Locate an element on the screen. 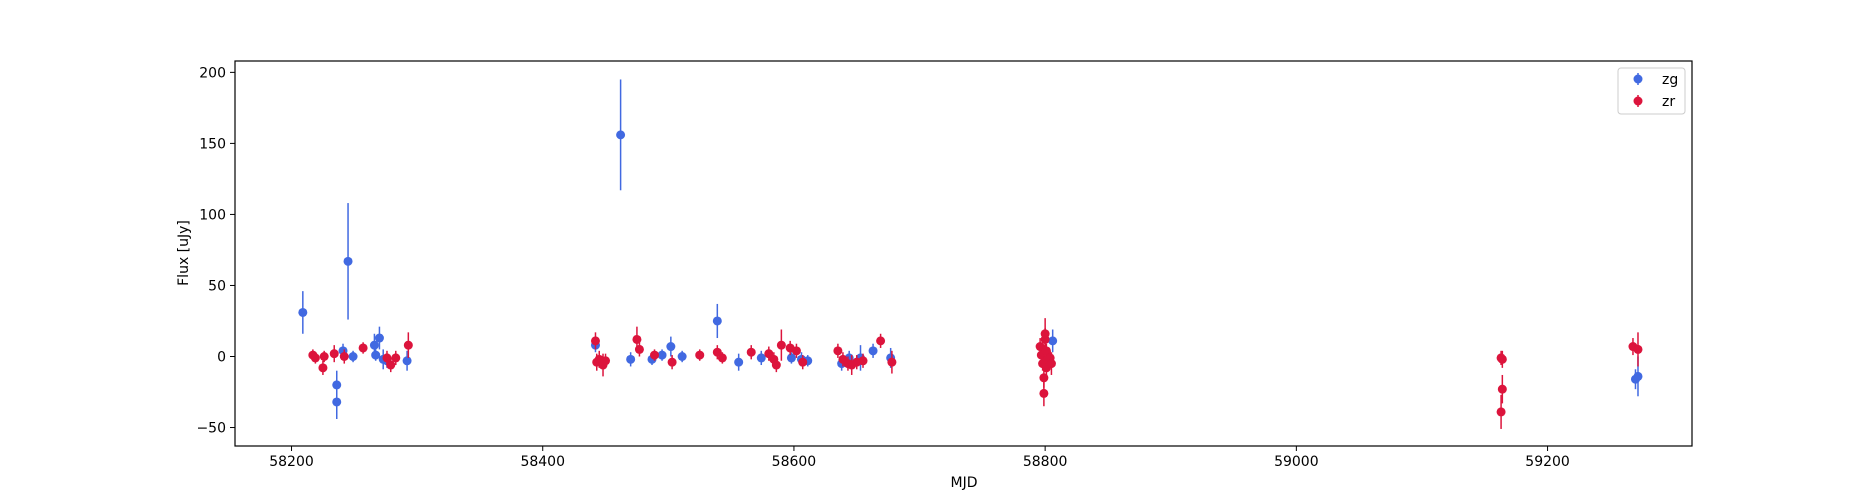 The width and height of the screenshot is (1875, 500). y-tick-label: 0 is located at coordinates (221, 357).